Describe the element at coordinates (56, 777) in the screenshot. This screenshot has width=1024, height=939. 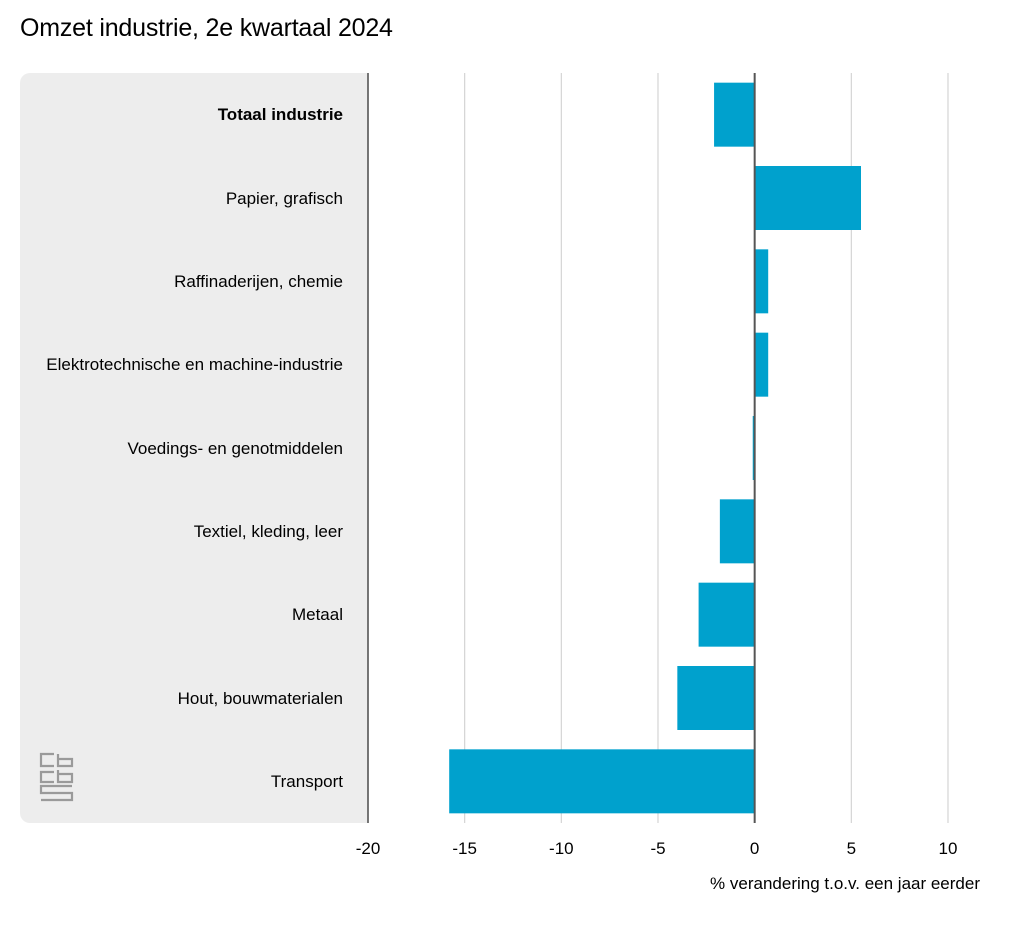
I see `cbs-logo-icon` at that location.